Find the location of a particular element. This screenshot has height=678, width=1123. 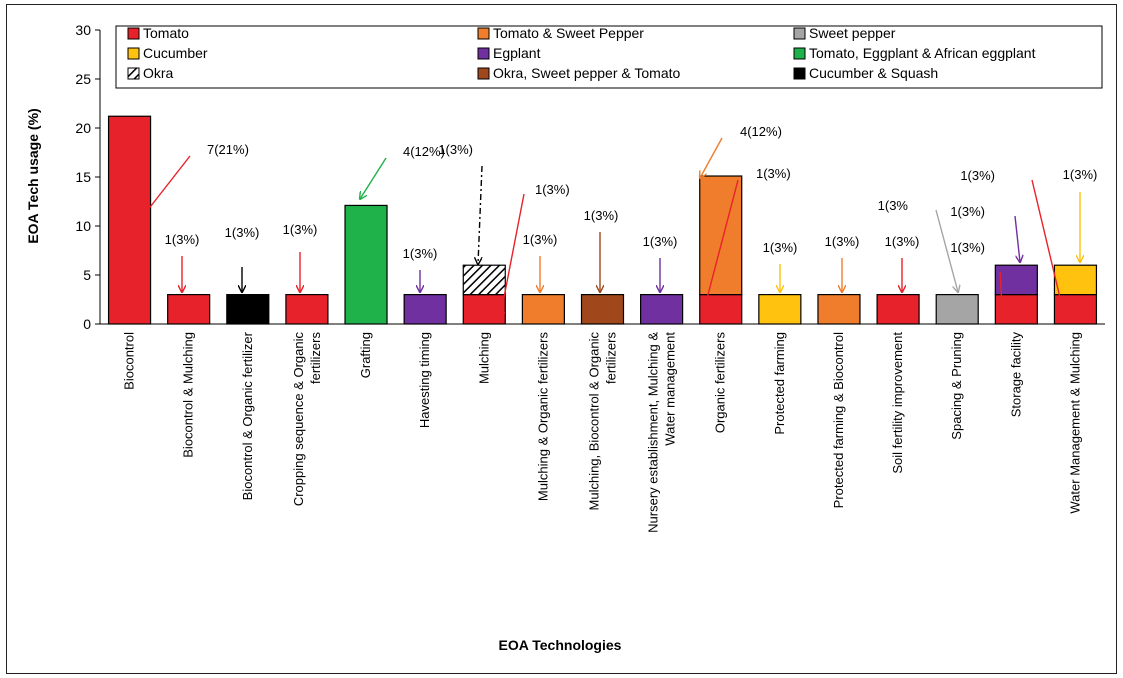

x-tick-label: Protected farming & Biocontrol is located at coordinates (838, 420).